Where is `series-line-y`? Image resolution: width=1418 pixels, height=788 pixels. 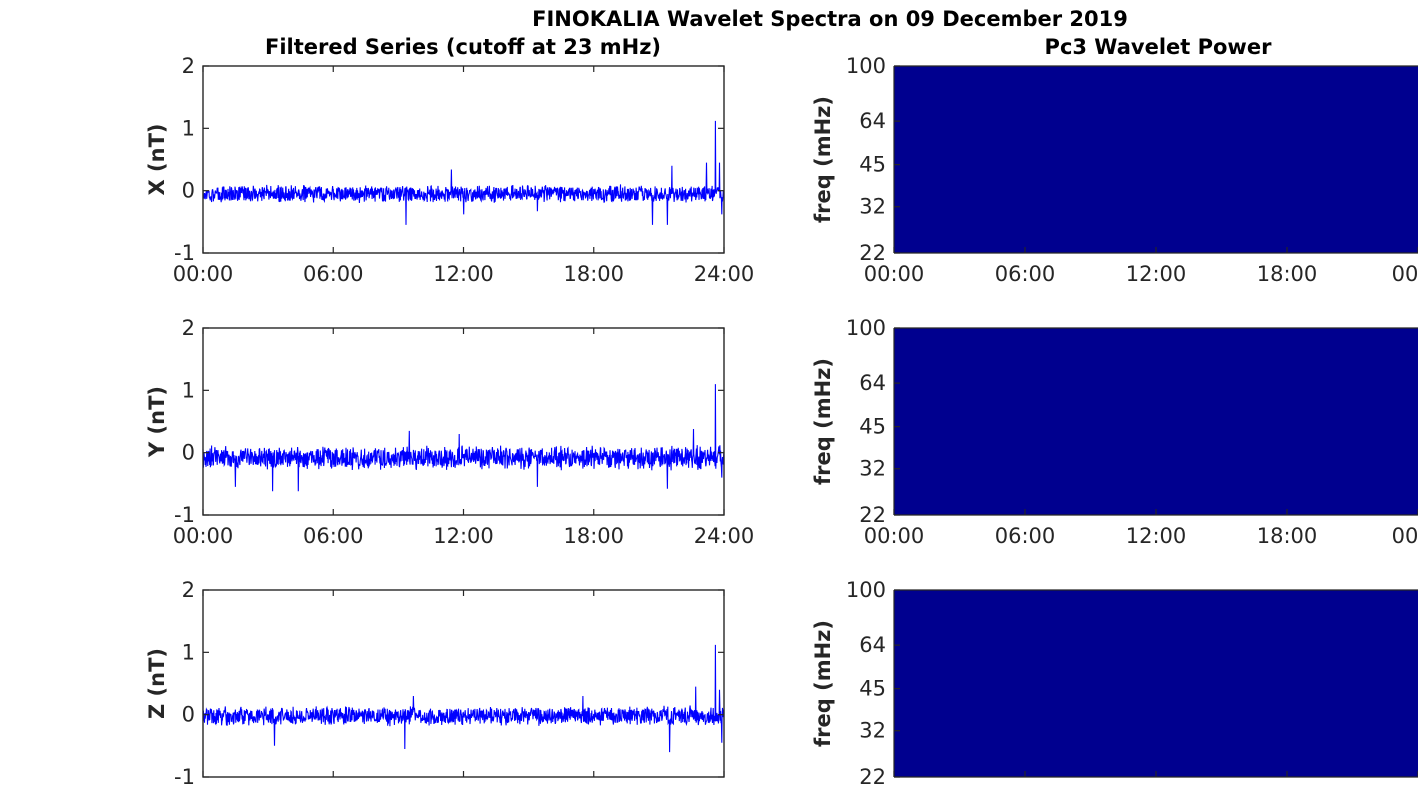 series-line-y is located at coordinates (463, 438).